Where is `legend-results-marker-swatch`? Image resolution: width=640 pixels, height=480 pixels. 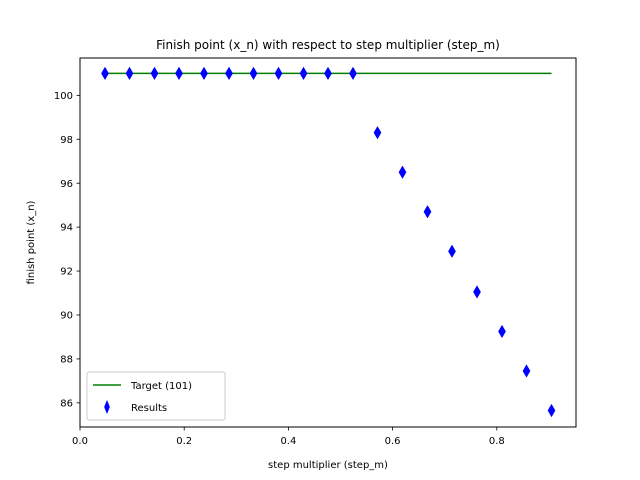 legend-results-marker-swatch is located at coordinates (107, 407).